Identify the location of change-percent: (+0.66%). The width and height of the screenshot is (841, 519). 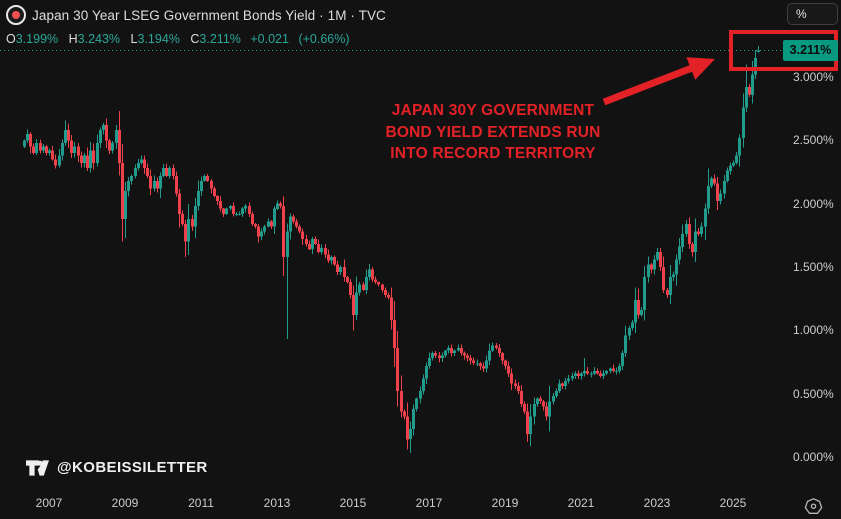
(324, 39).